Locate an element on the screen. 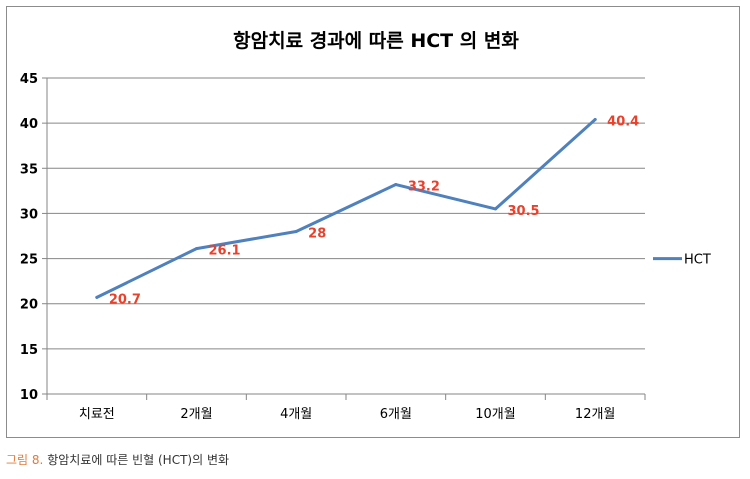  y-tick-label: 45 is located at coordinates (29, 79).